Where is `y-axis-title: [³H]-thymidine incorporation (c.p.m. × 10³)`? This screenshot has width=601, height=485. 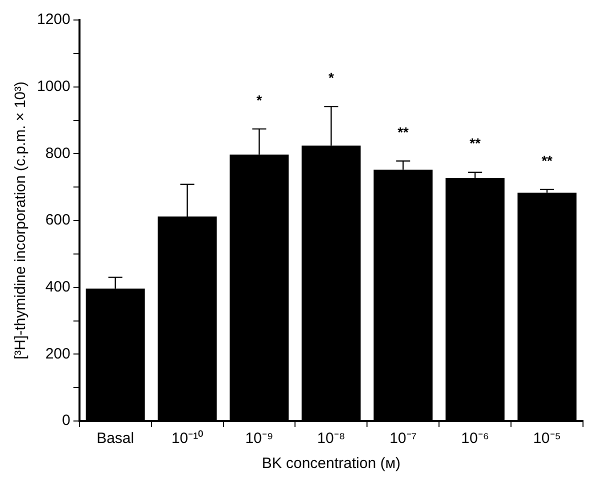
y-axis-title: [³H]-thymidine incorporation (c.p.m. × 10³) is located at coordinates (21, 220).